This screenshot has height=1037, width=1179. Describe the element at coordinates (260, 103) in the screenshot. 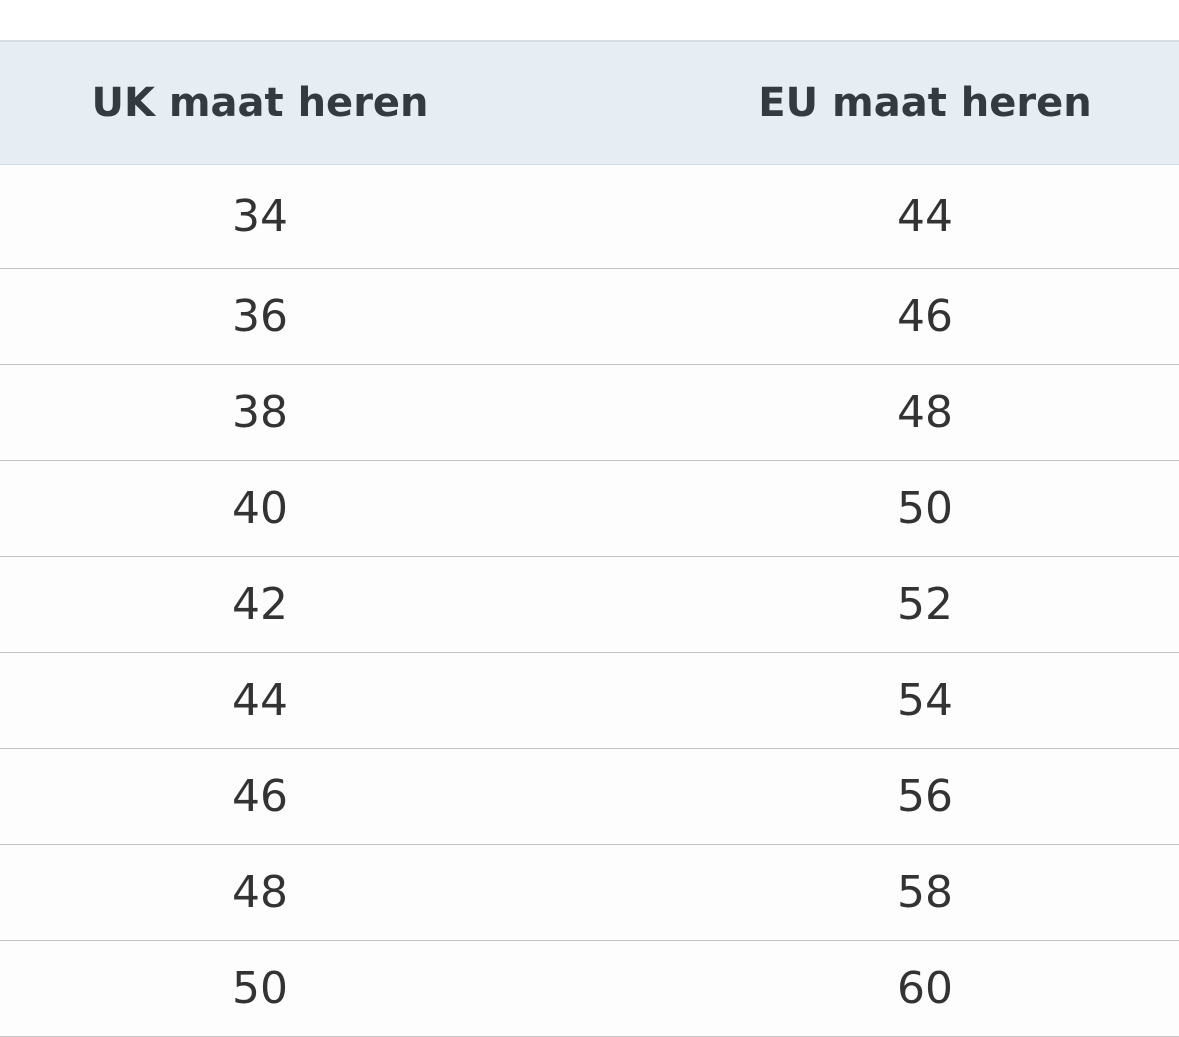

I see `table-cell: UK maat heren` at that location.